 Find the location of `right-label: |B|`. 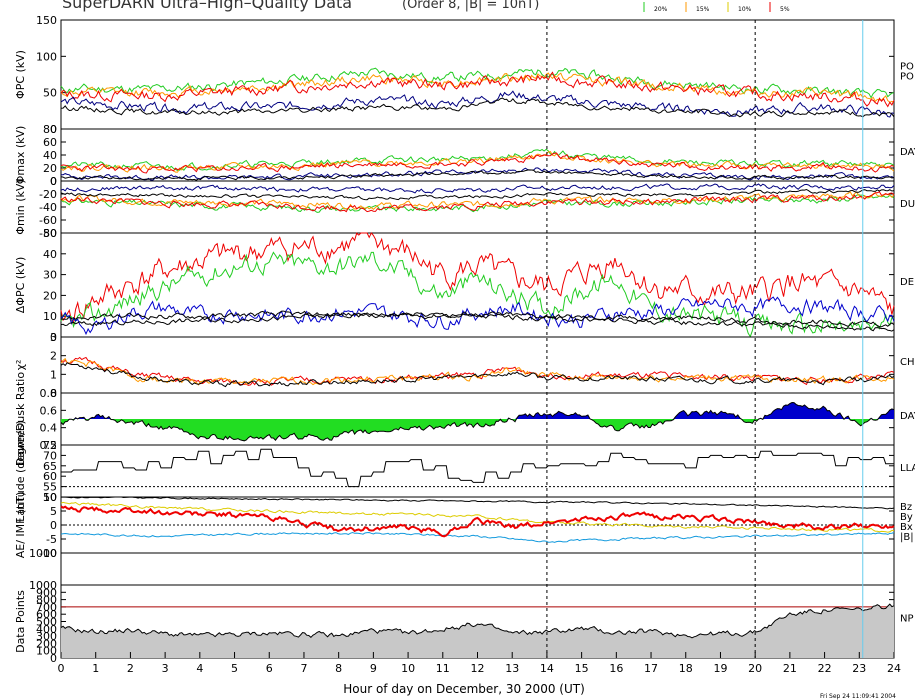

right-label: |B| is located at coordinates (907, 537).